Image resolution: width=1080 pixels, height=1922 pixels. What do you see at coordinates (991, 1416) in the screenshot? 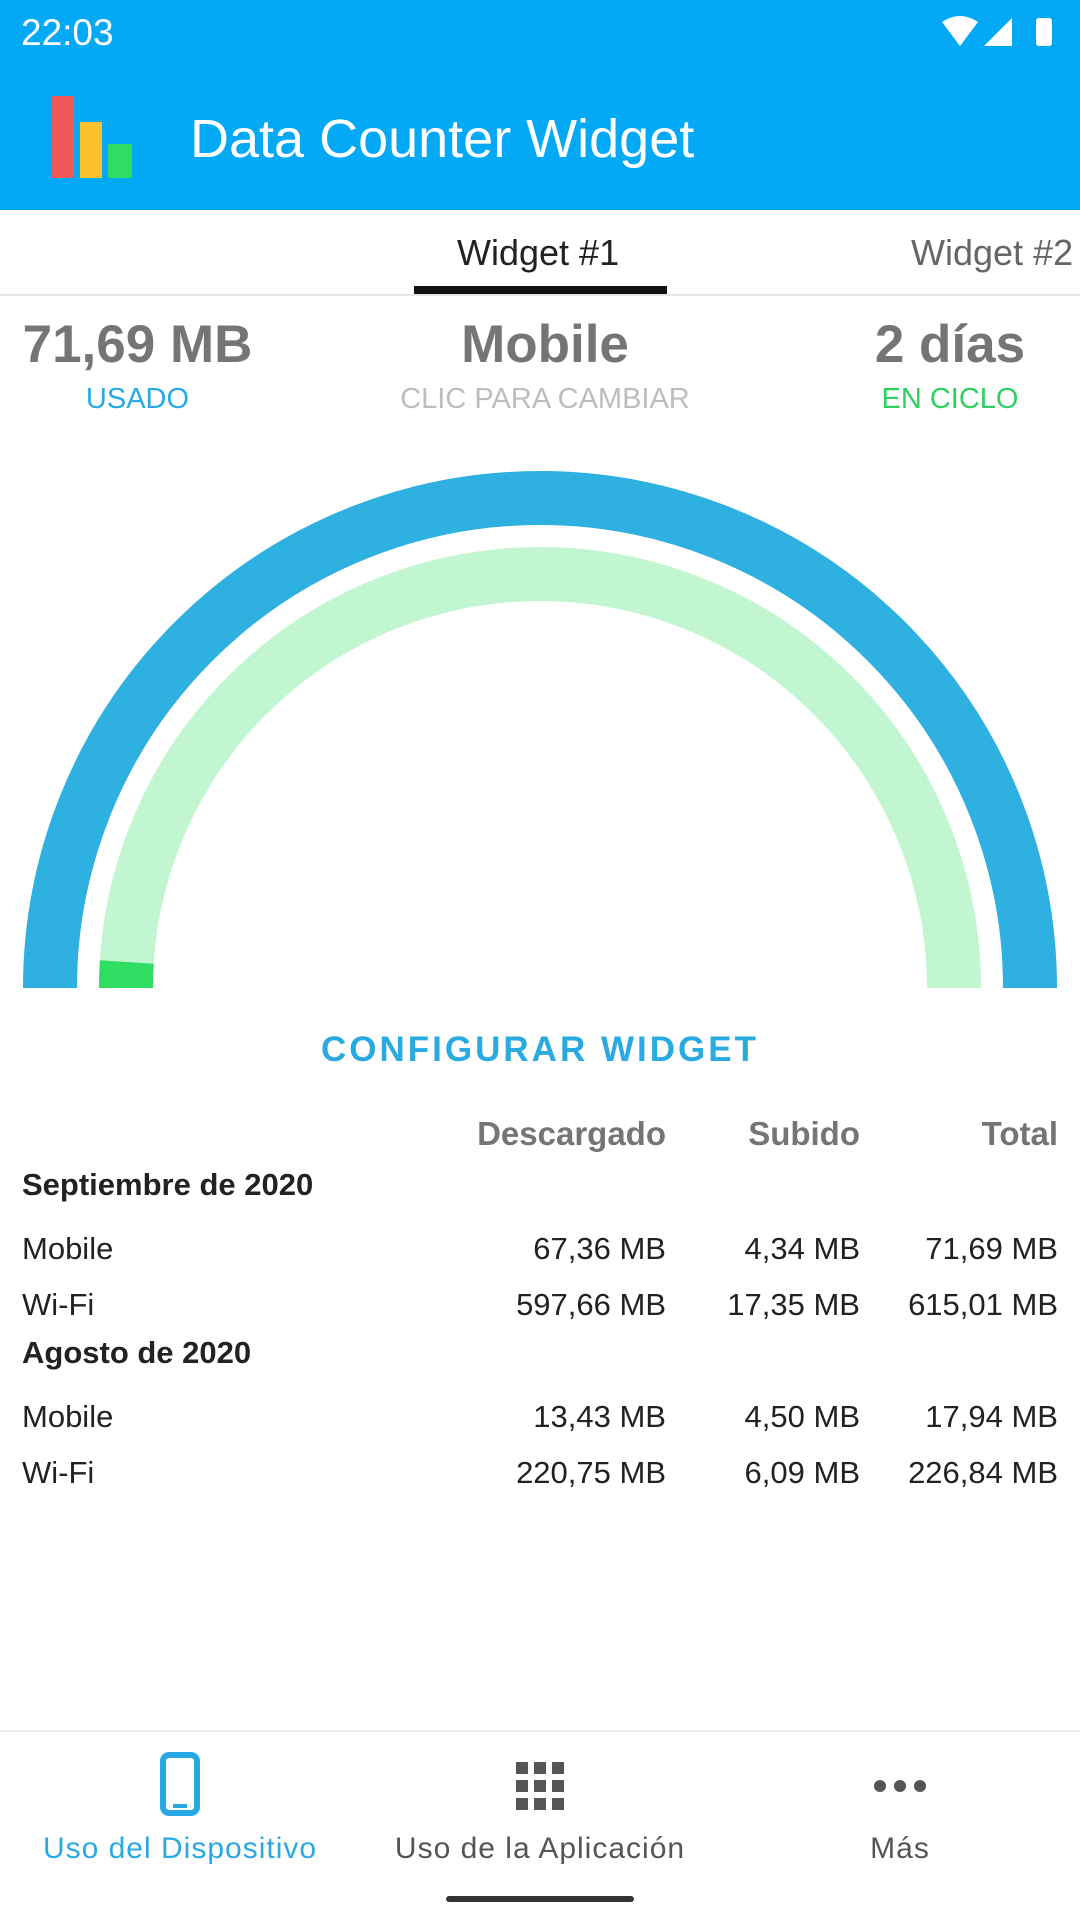
I see `row-total: 17,94 MB` at bounding box center [991, 1416].